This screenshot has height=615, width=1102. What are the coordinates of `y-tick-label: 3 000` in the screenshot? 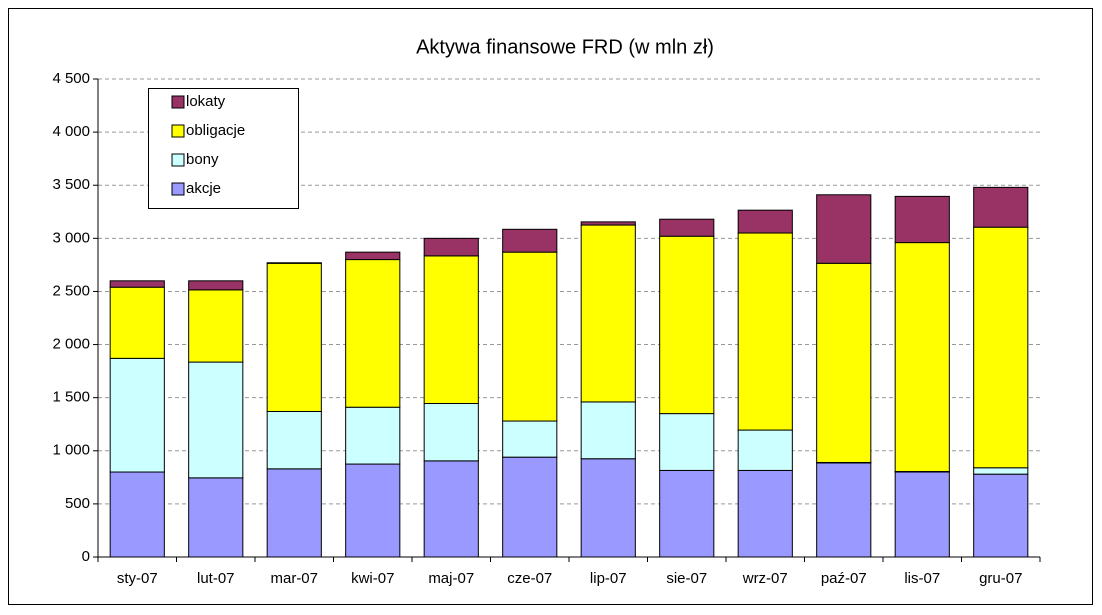 It's located at (71, 237).